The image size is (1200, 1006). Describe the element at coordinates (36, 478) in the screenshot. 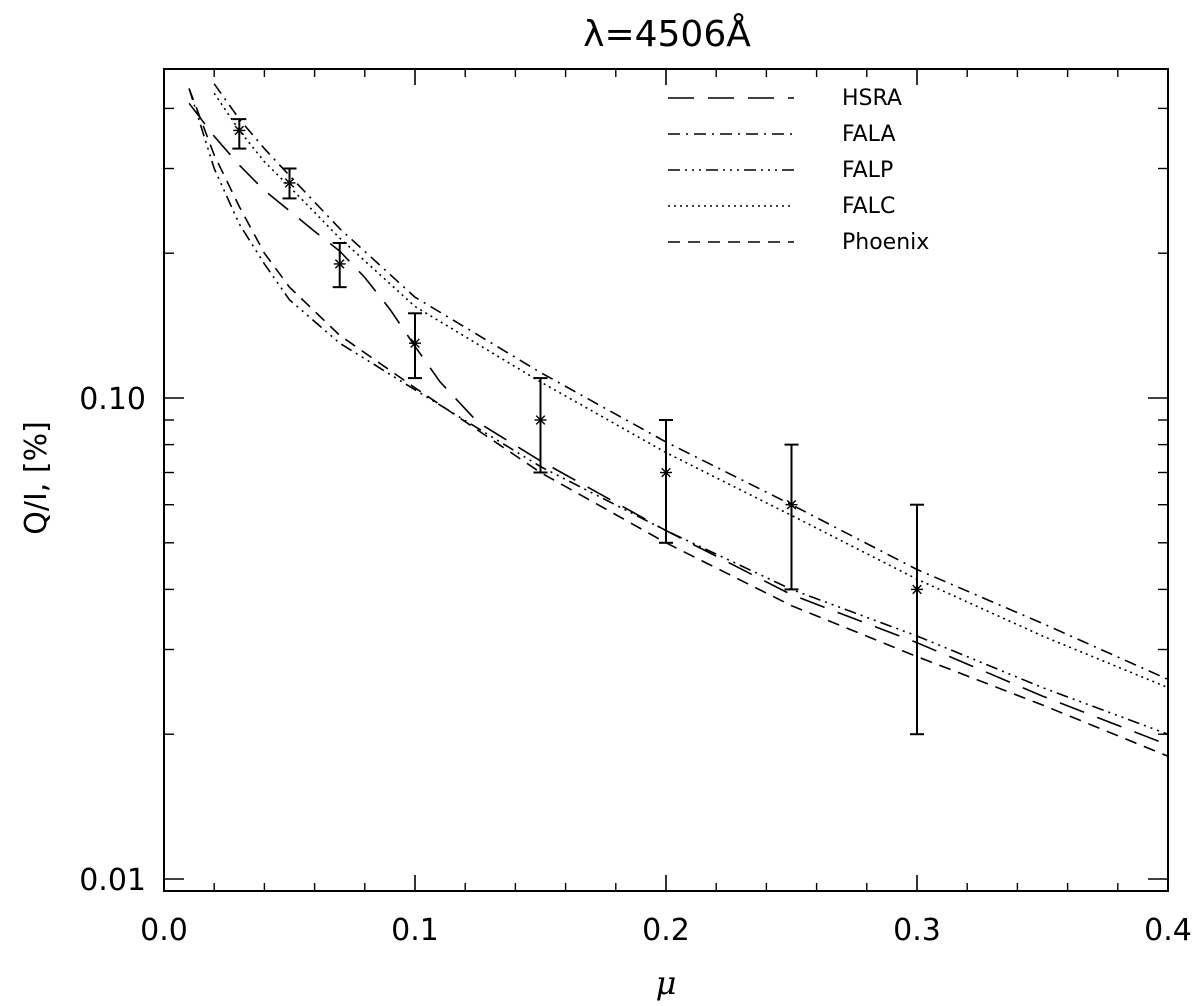

I see `y-axis-label: Q/I, [%]` at that location.